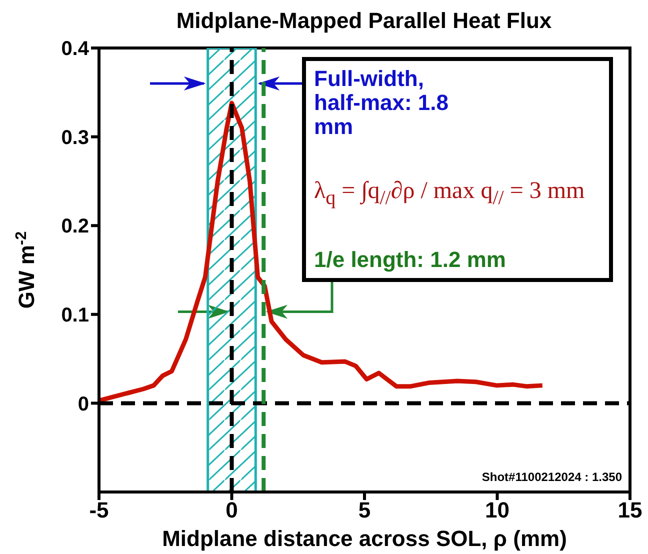  Describe the element at coordinates (450, 194) in the screenshot. I see `annotation: λ$_{q}$ = ∫q$_{//}$∂ρ / max q$_{//}$ = 3 mm` at that location.